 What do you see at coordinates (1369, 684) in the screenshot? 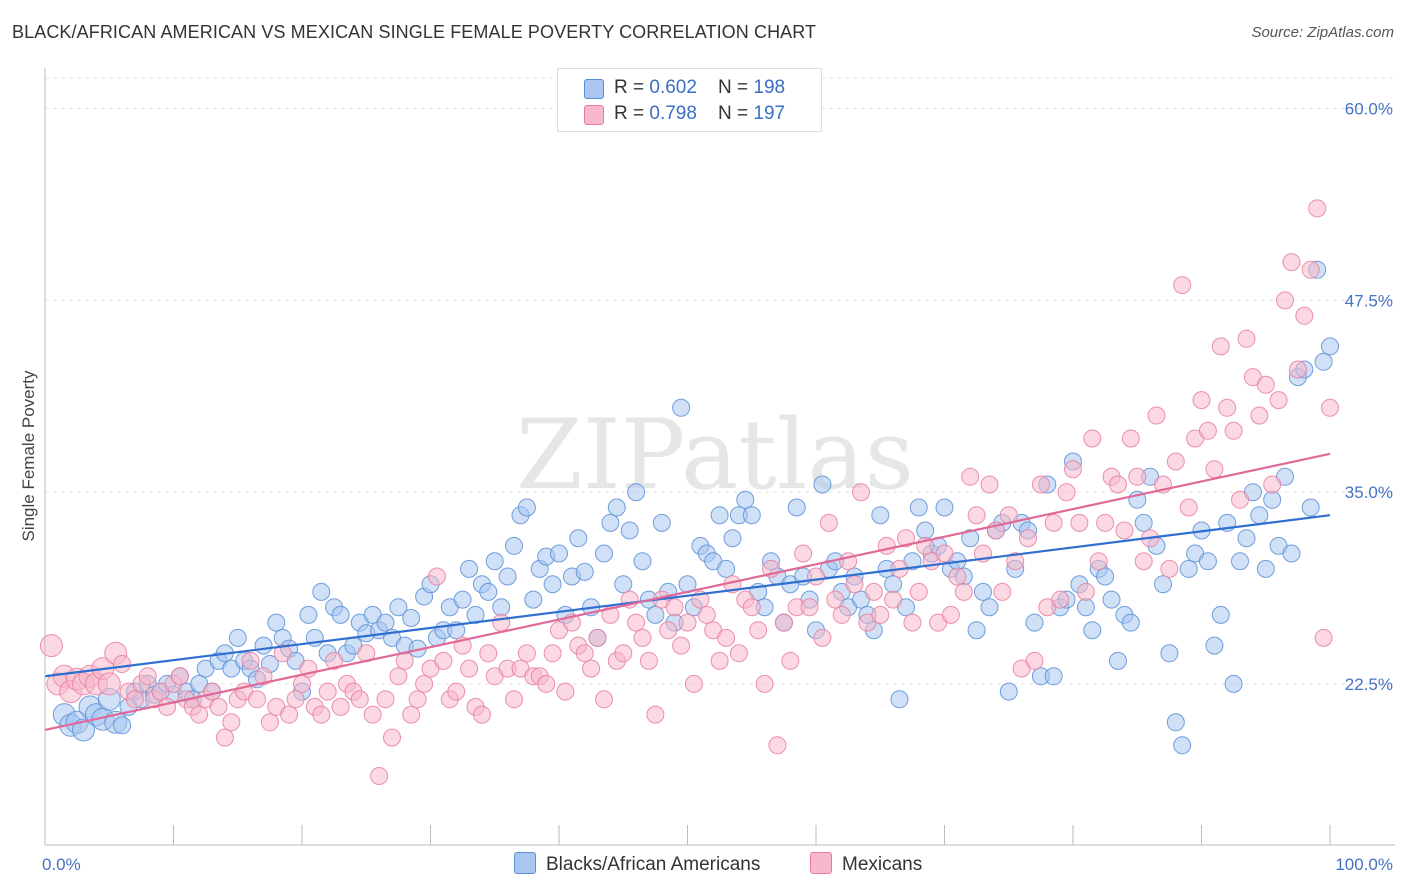
I see `y-tick-label: 22.5%` at bounding box center [1369, 684].